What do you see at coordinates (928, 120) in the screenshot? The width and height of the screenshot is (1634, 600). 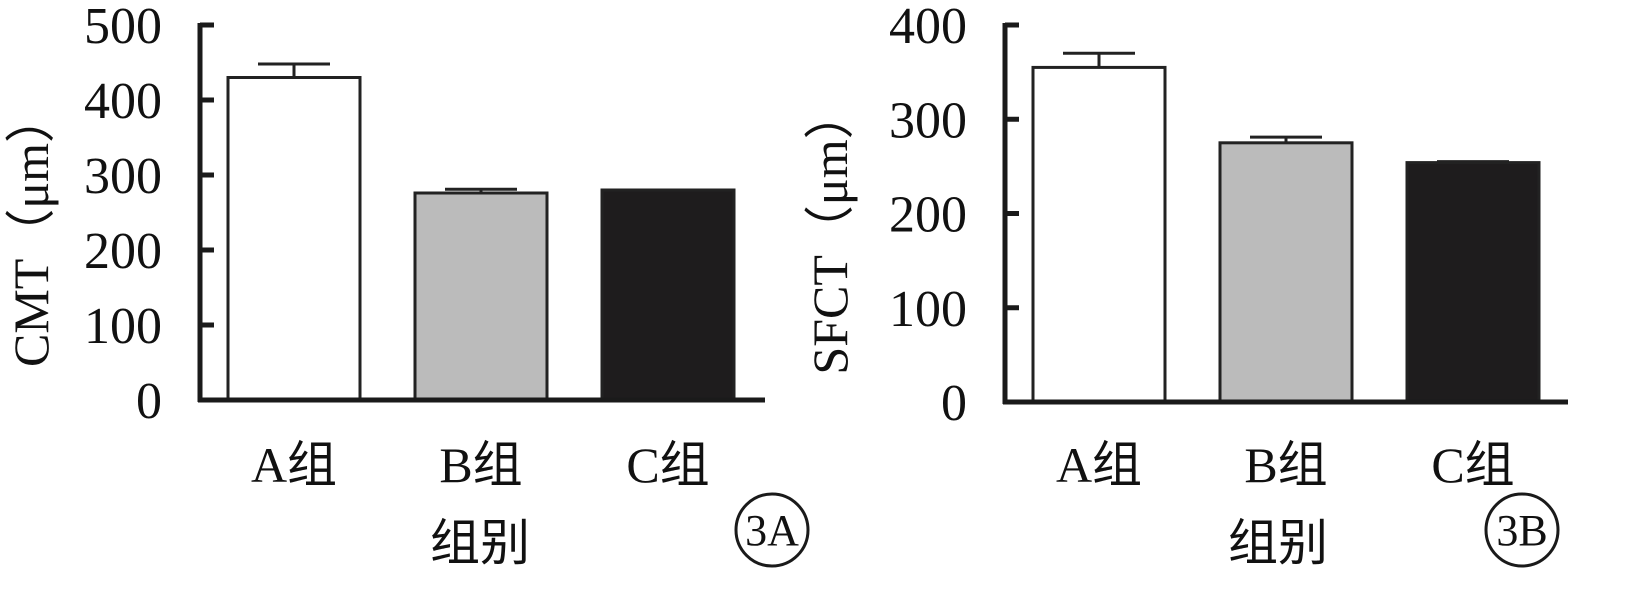 I see `y-tick-label-b-3: 300` at bounding box center [928, 120].